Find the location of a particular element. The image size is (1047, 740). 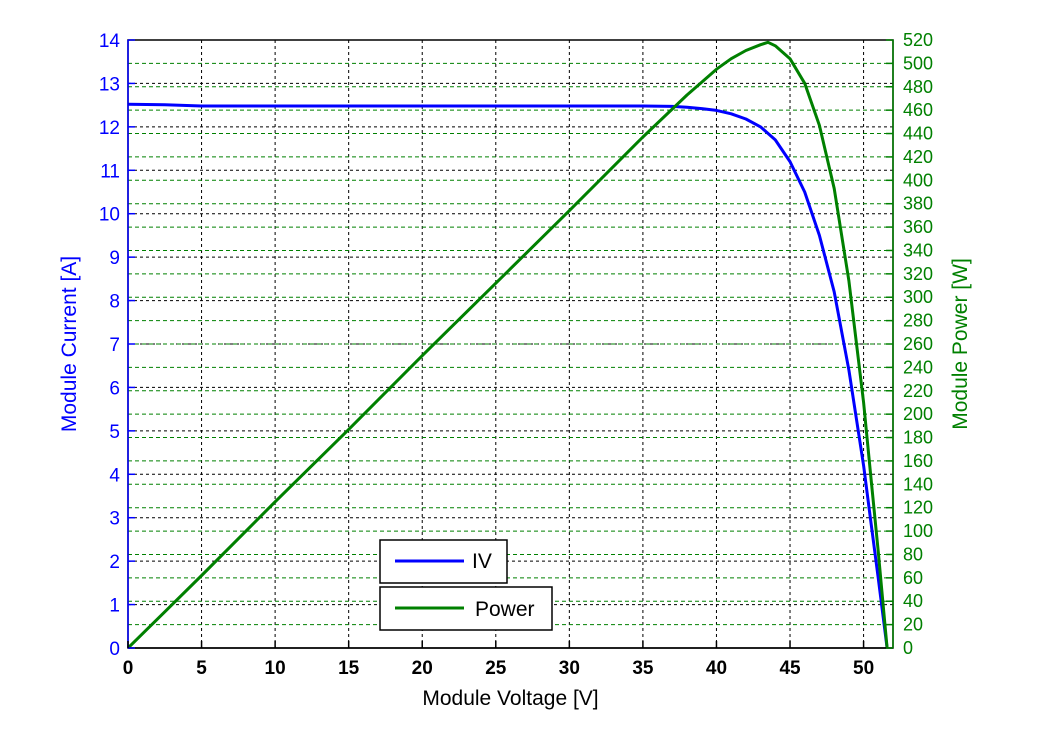

y-left-tick-label: 3 is located at coordinates (114, 519).